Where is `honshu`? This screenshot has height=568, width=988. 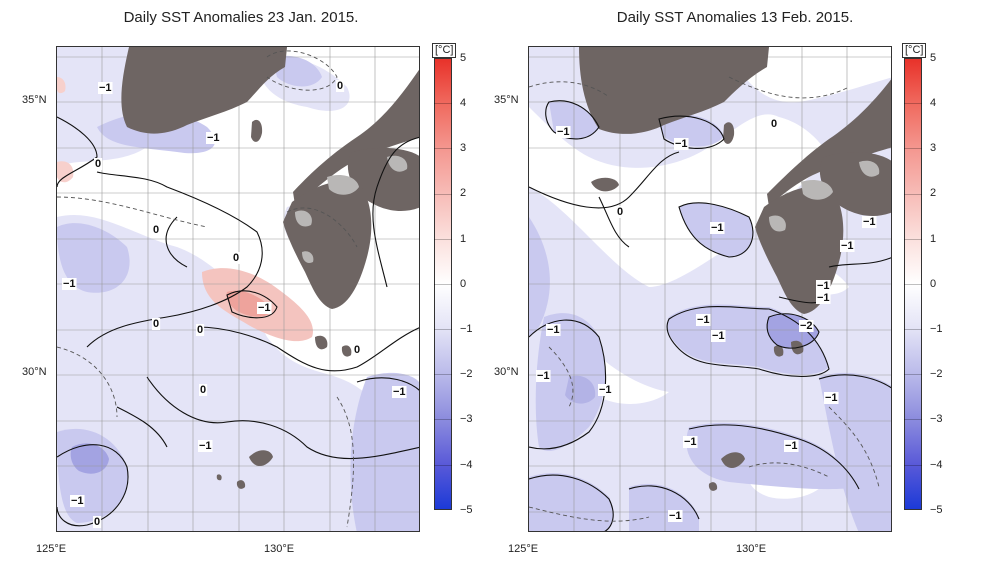
honshu is located at coordinates (356, 137).